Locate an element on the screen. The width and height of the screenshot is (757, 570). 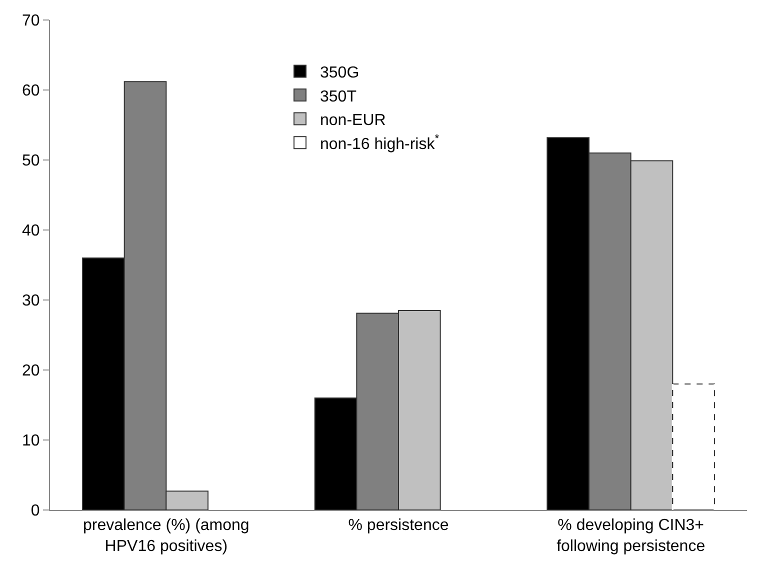
y-tick-label: 0 is located at coordinates (35, 511).